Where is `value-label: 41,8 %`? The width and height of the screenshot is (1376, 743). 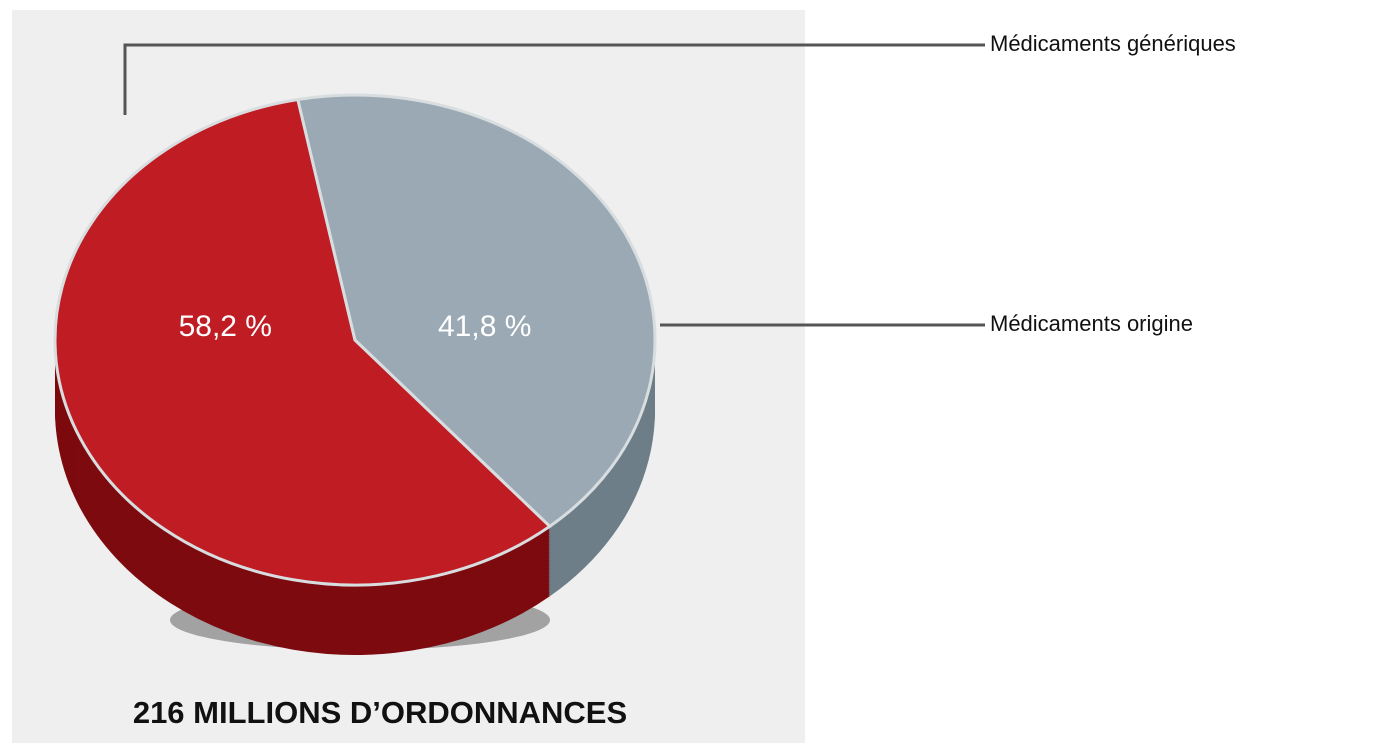 value-label: 41,8 % is located at coordinates (484, 326).